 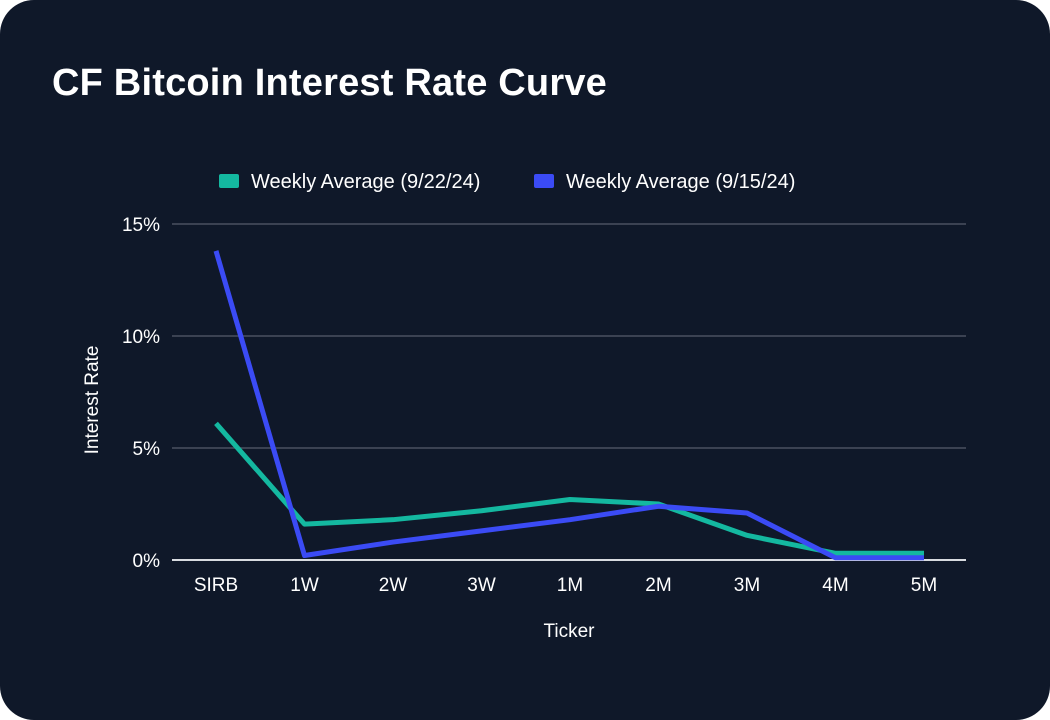 What do you see at coordinates (570, 585) in the screenshot?
I see `x-tick-label: 1M` at bounding box center [570, 585].